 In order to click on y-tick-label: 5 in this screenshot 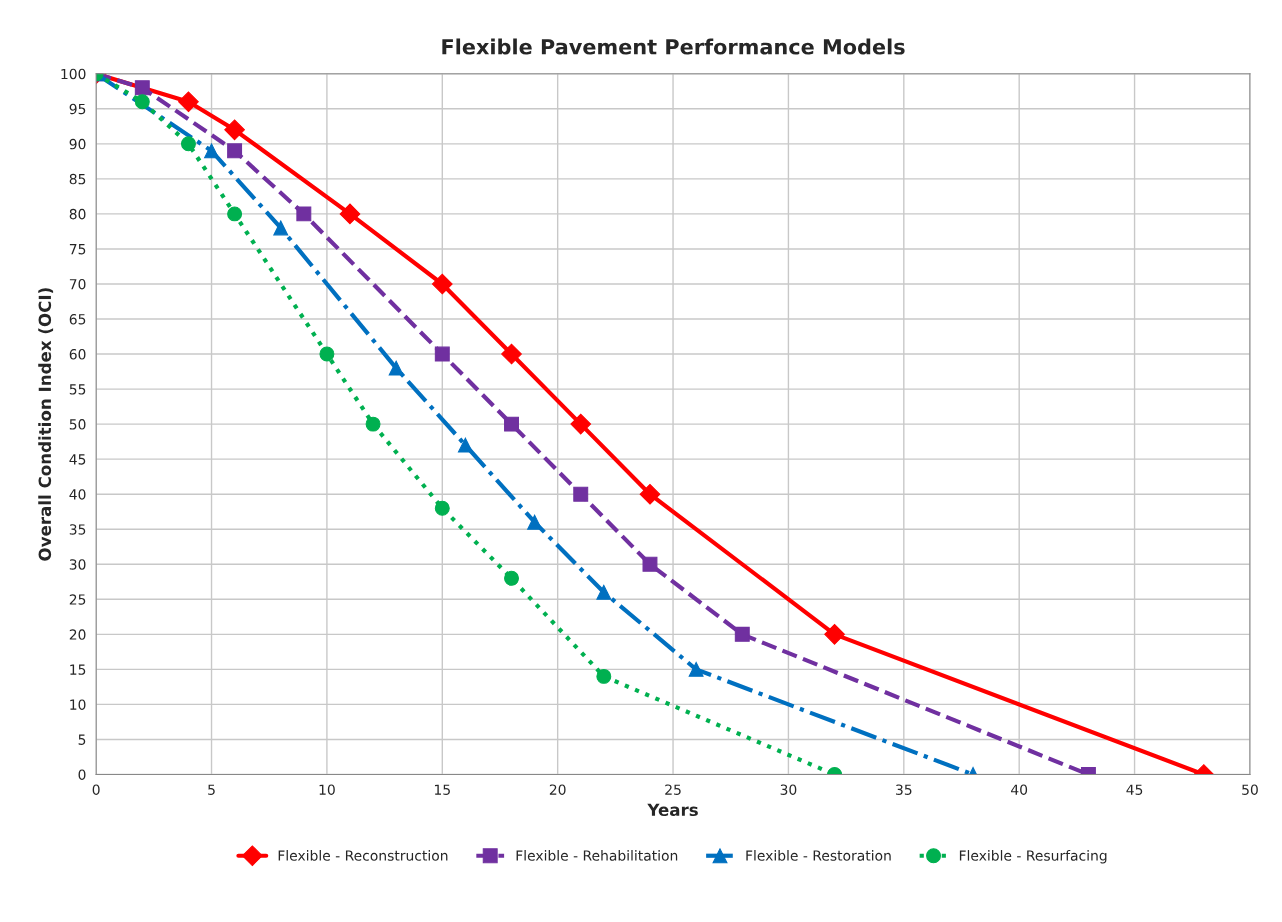, I will do `click(82, 739)`.